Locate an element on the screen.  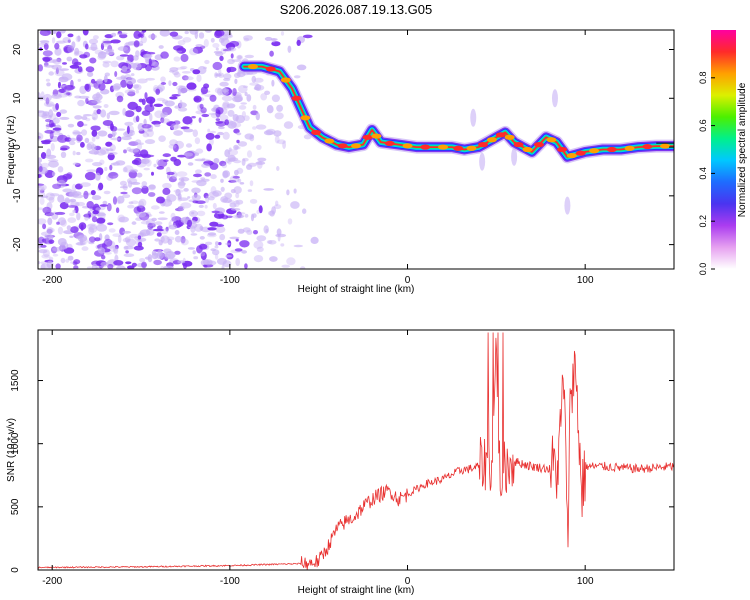
figure-title: S206.2026.087.19.13.G05 is located at coordinates (356, 9).